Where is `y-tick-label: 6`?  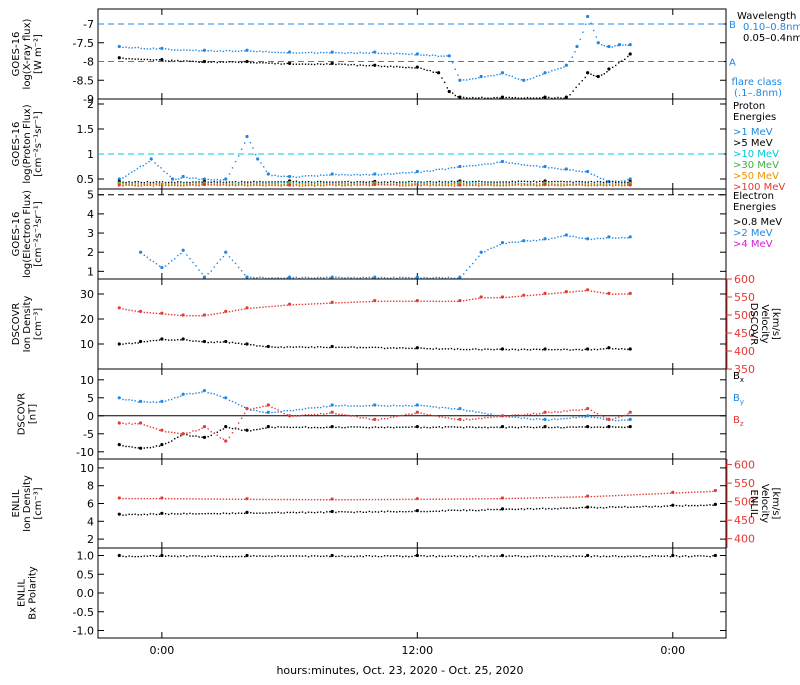
y-tick-label: 6 is located at coordinates (90, 504).